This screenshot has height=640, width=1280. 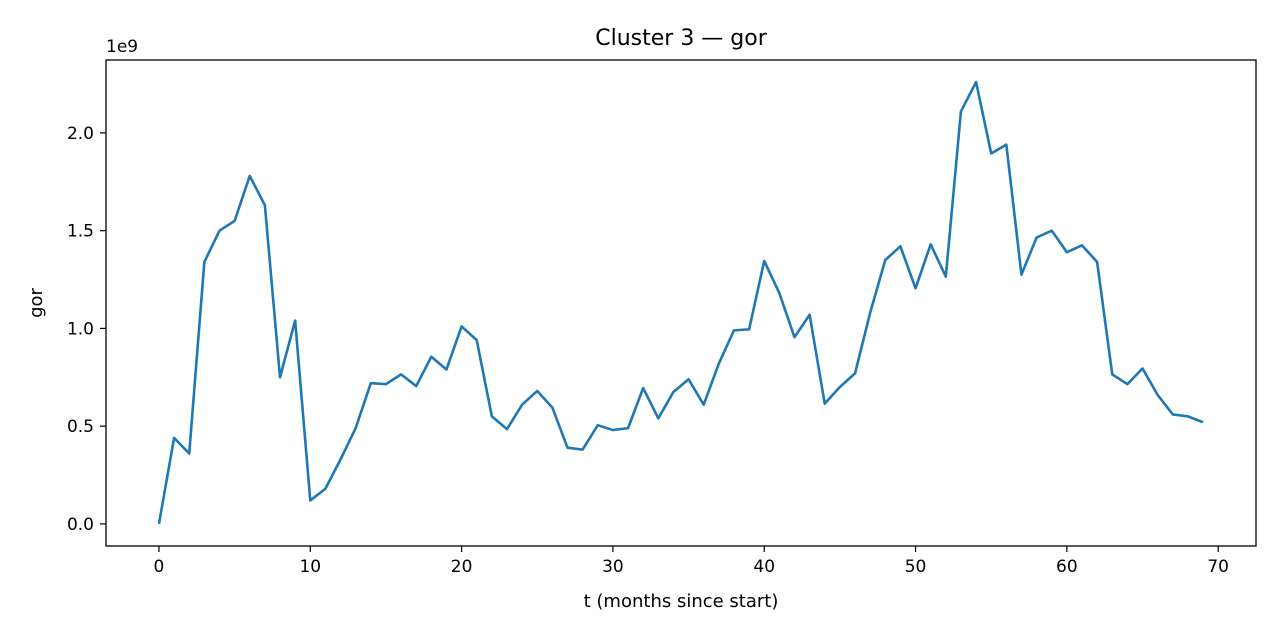 What do you see at coordinates (1218, 567) in the screenshot?
I see `x-tick-label: 70` at bounding box center [1218, 567].